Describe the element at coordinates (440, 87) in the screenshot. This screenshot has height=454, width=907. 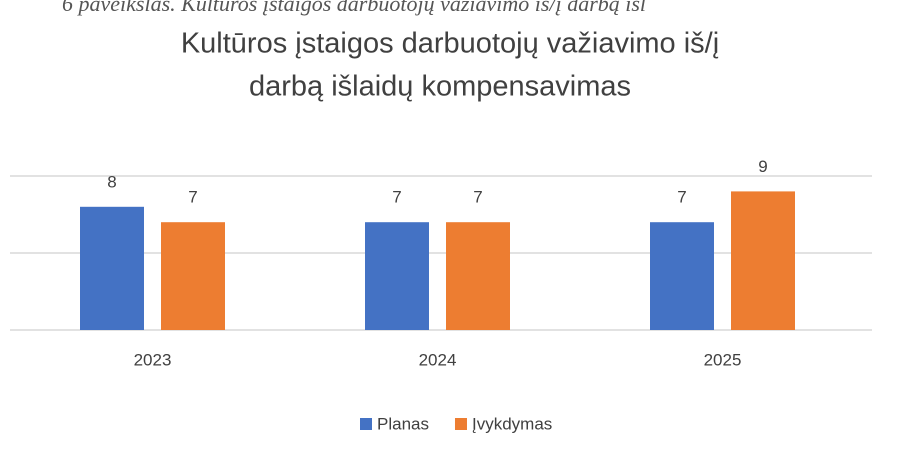
I see `chart-title: darbą išlaidų kompensavimas` at that location.